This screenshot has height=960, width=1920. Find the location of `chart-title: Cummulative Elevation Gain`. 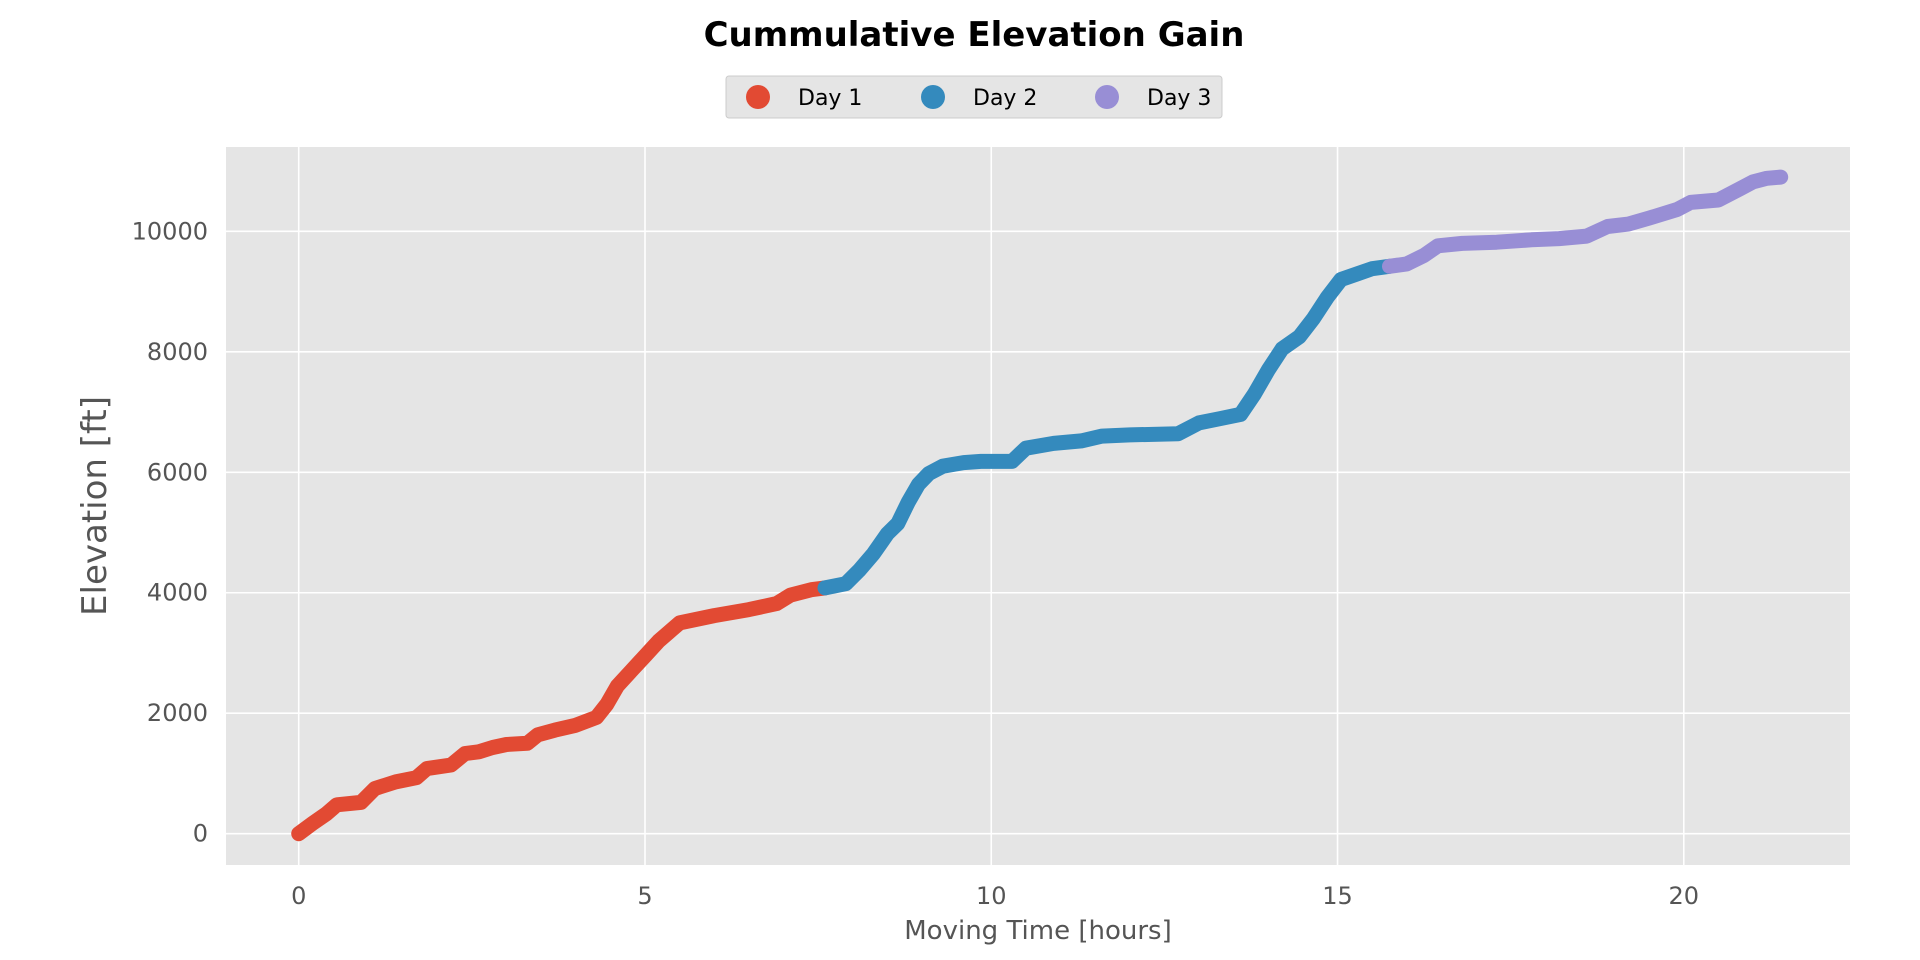

chart-title: Cummulative Elevation Gain is located at coordinates (974, 35).